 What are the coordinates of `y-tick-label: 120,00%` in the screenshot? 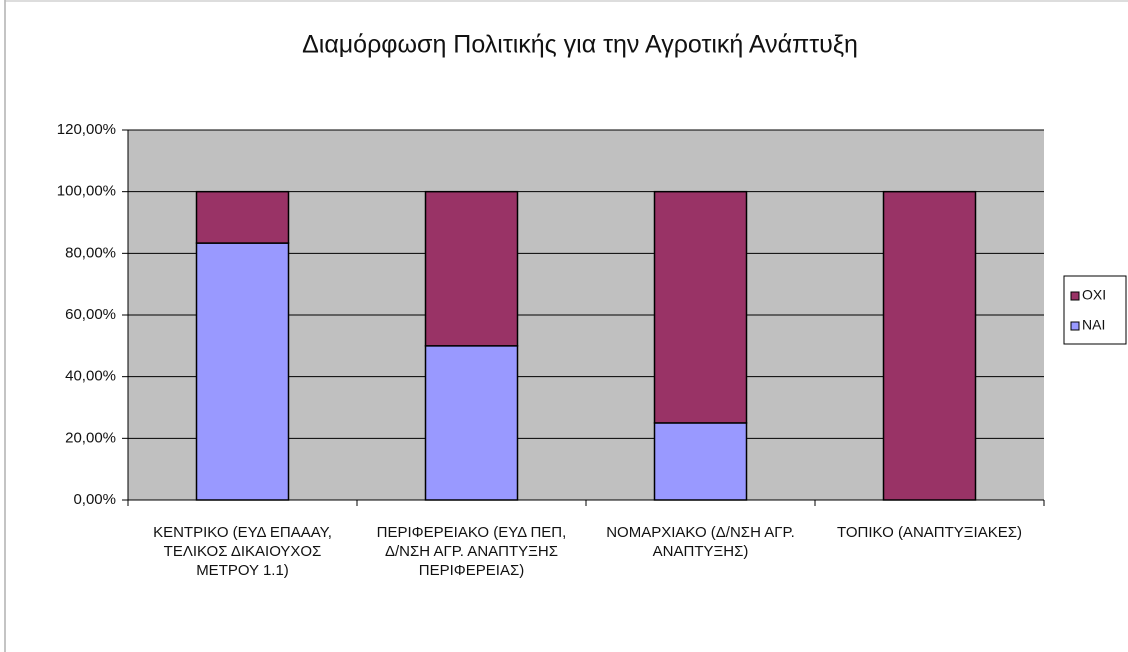 It's located at (86, 129).